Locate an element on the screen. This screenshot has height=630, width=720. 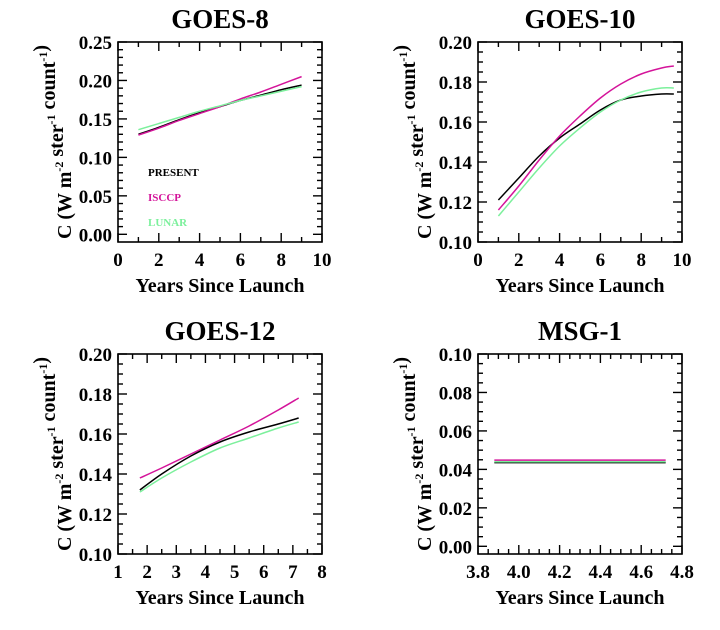
x-tick-label: 4.0 is located at coordinates (519, 572).